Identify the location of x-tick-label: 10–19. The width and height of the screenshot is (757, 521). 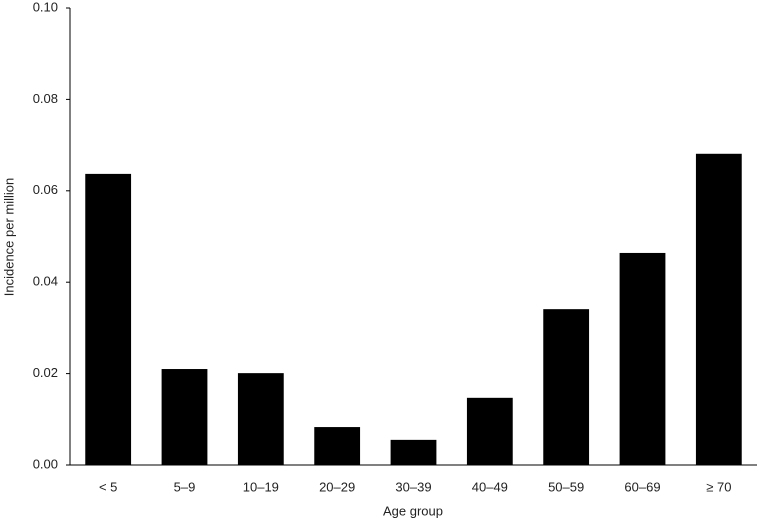
(261, 486).